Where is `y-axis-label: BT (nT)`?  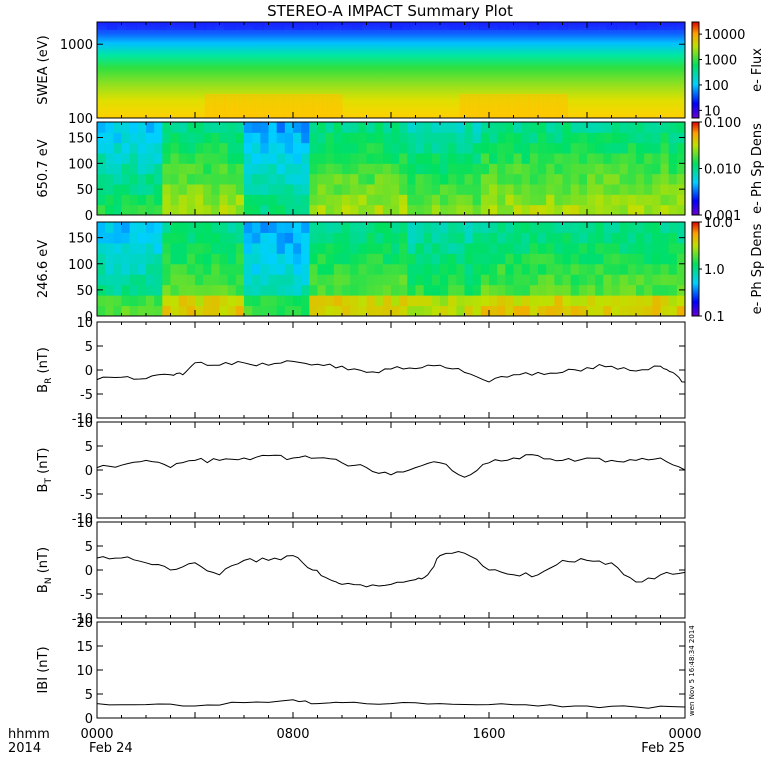 y-axis-label: BT (nT) is located at coordinates (45, 470).